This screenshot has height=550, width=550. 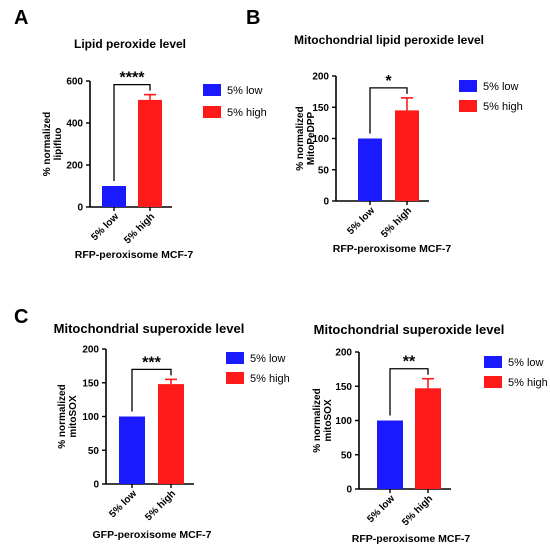 I want to click on significance-label: ***, so click(x=151, y=362).